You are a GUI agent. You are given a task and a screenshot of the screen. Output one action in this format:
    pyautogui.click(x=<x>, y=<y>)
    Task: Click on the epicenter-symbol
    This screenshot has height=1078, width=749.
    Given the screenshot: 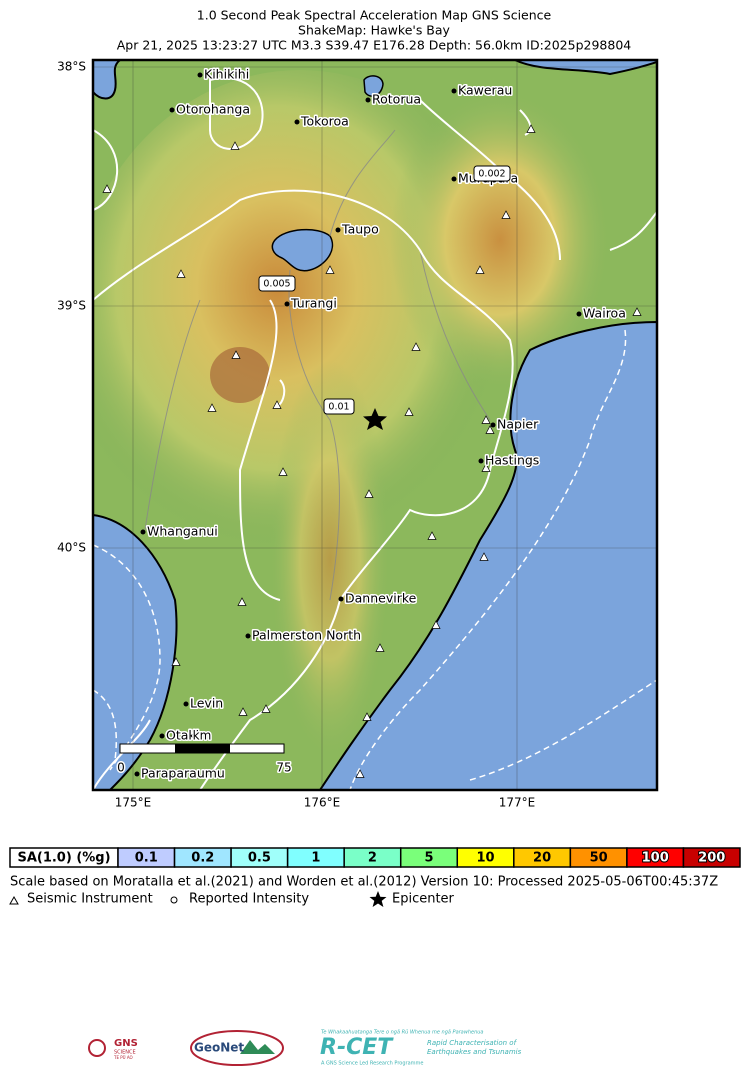 What is the action you would take?
    pyautogui.click(x=378, y=899)
    